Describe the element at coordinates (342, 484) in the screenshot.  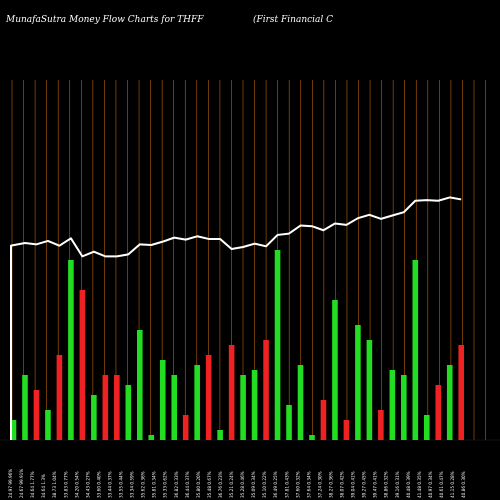
I see `x-tick-label: 38.07 0.42%` at that location.